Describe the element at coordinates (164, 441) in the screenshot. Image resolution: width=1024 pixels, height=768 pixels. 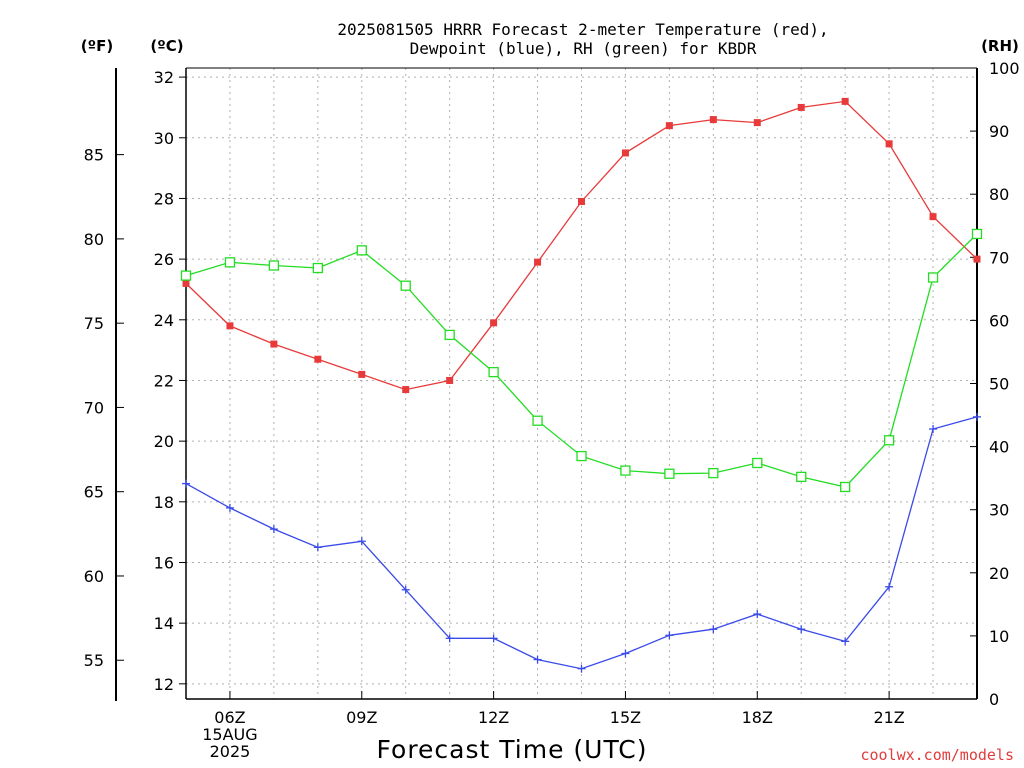
I see `celsius-tick-label: 20` at that location.